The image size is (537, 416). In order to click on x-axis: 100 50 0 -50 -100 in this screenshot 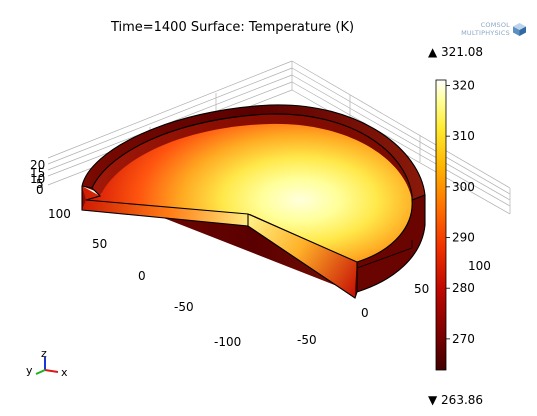, I will do `click(144, 278)`.